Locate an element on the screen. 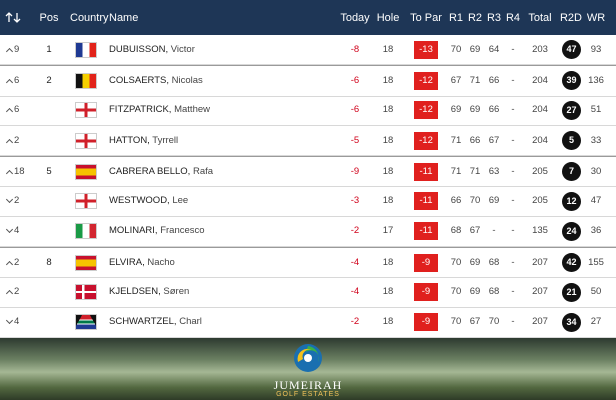 The width and height of the screenshot is (616, 400). round-score: 64 is located at coordinates (494, 49).